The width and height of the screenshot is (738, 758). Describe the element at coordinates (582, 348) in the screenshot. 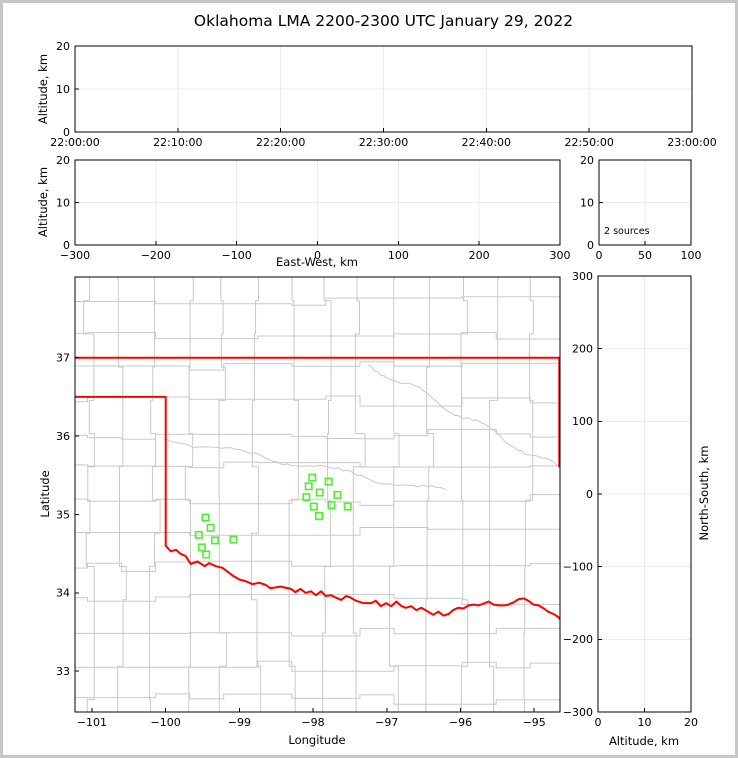

I see `y-tick-label: 200` at that location.